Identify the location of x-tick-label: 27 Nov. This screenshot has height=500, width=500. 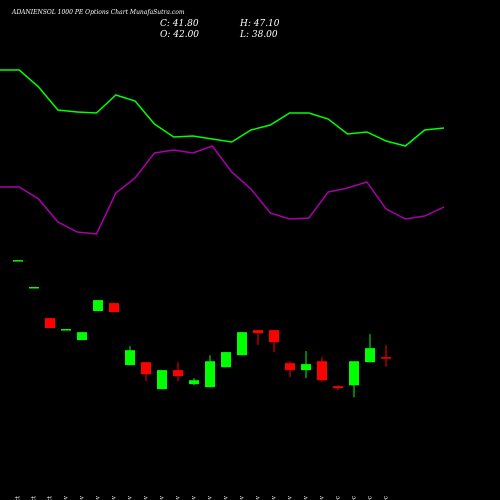
(306, 497).